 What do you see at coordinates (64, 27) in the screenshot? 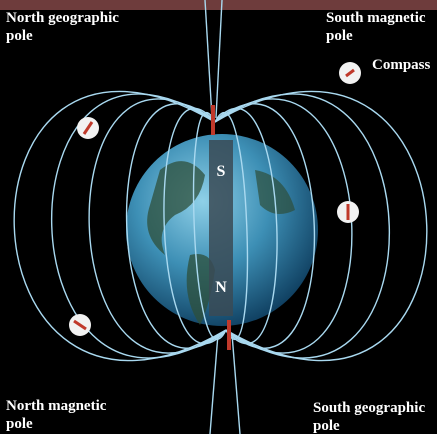
I see `label-north-geographic: North geographic pole` at bounding box center [64, 27].